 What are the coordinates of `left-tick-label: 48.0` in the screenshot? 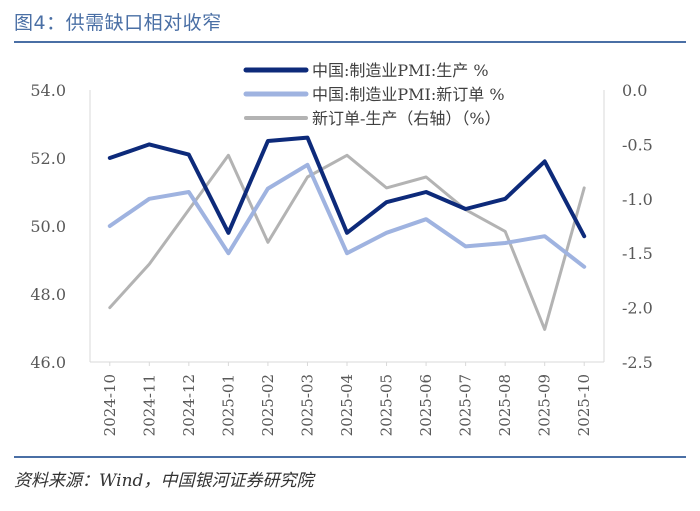 It's located at (48, 294).